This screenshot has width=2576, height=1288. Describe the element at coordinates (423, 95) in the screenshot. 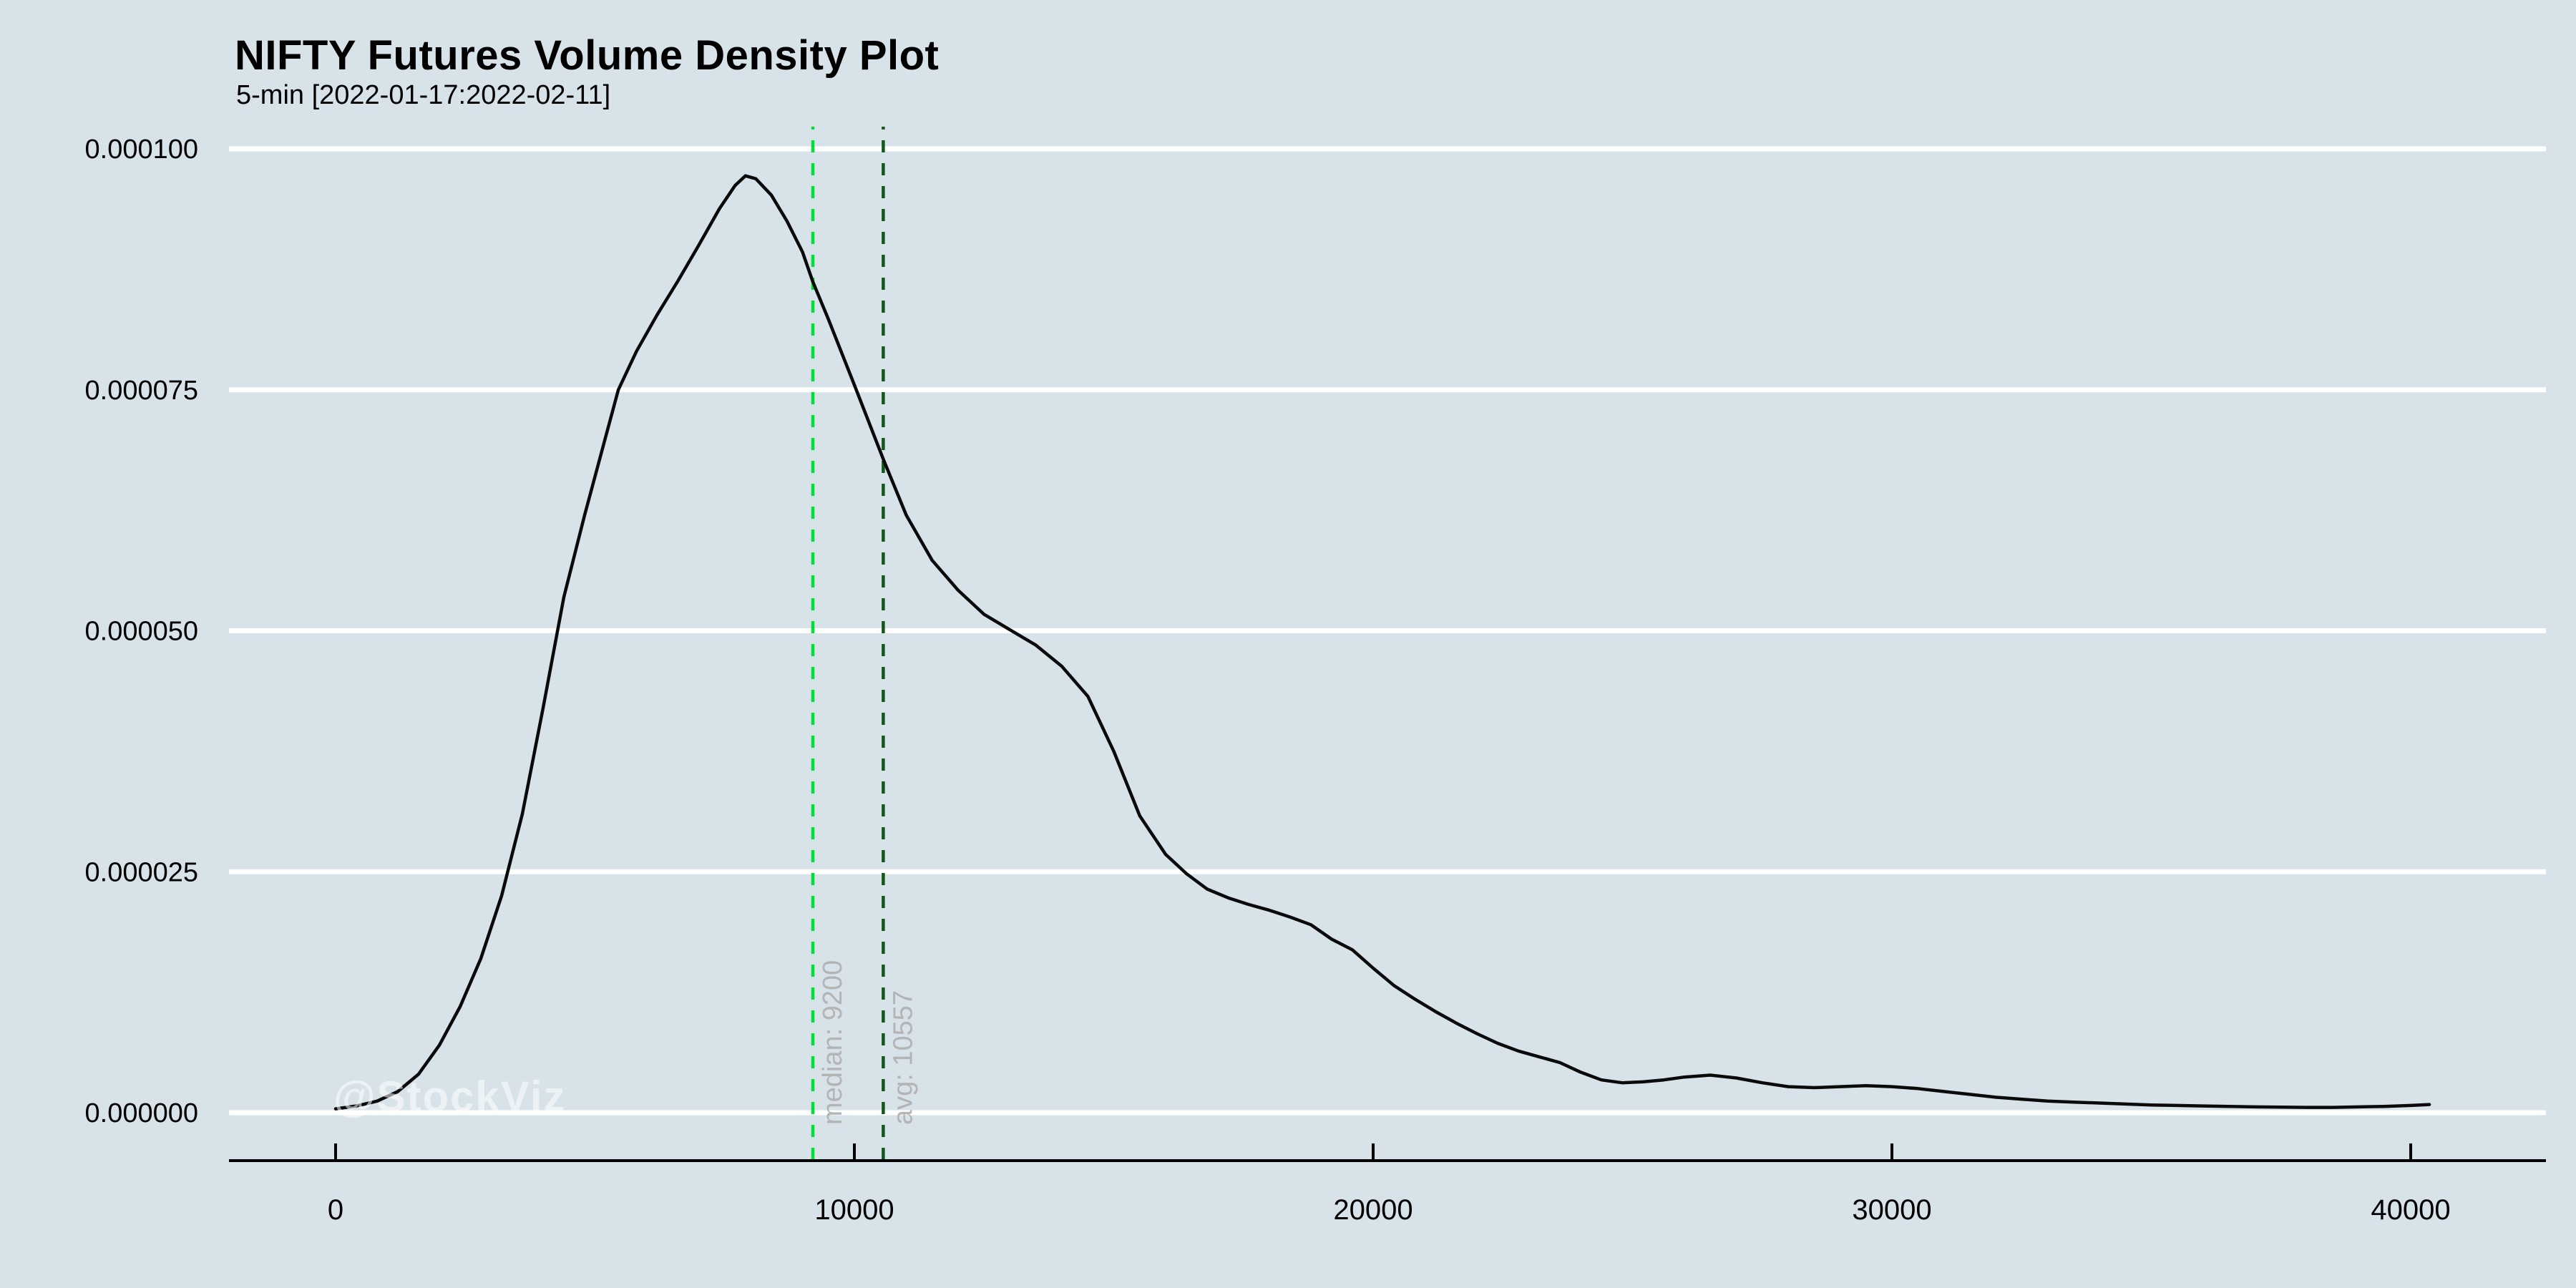

I see `chart-subtitle: 5-min [2022-01-17:2022-02-11]` at that location.